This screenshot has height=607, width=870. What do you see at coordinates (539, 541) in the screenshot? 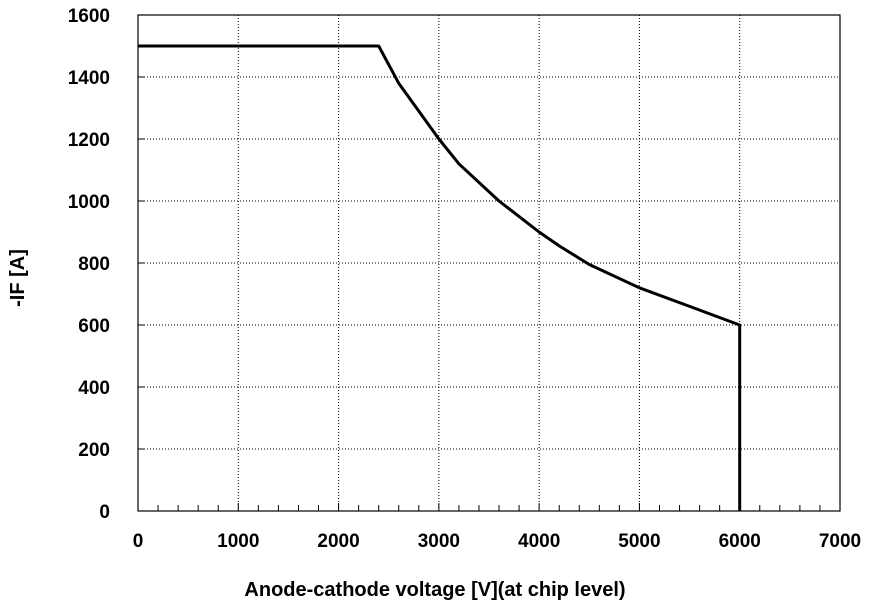
I see `x-tick-label: 4000` at bounding box center [539, 541].